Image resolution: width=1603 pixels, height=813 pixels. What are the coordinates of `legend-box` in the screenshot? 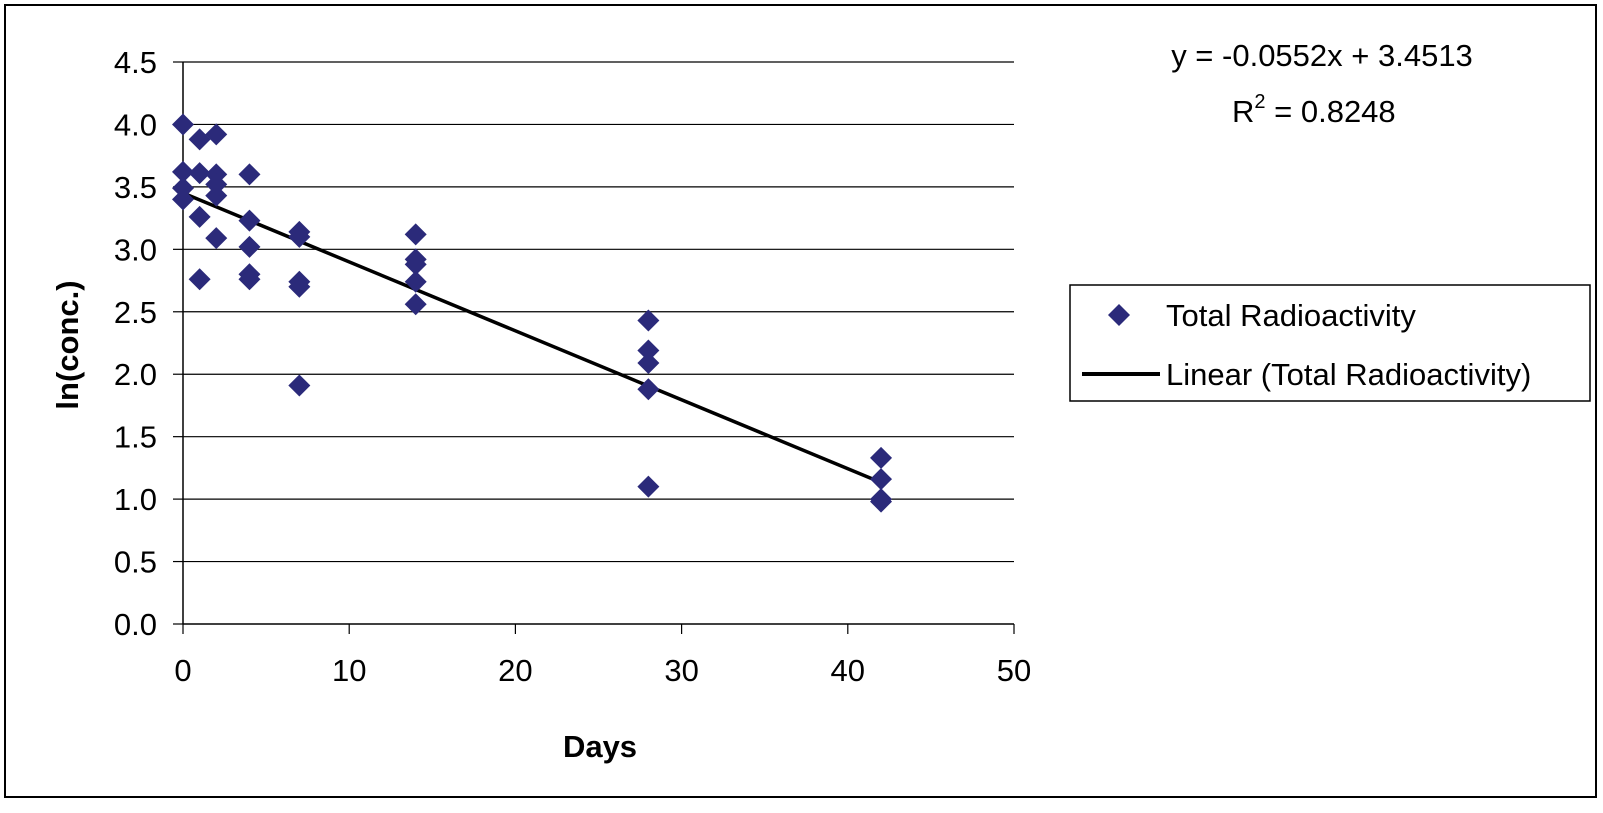 It's located at (1330, 343).